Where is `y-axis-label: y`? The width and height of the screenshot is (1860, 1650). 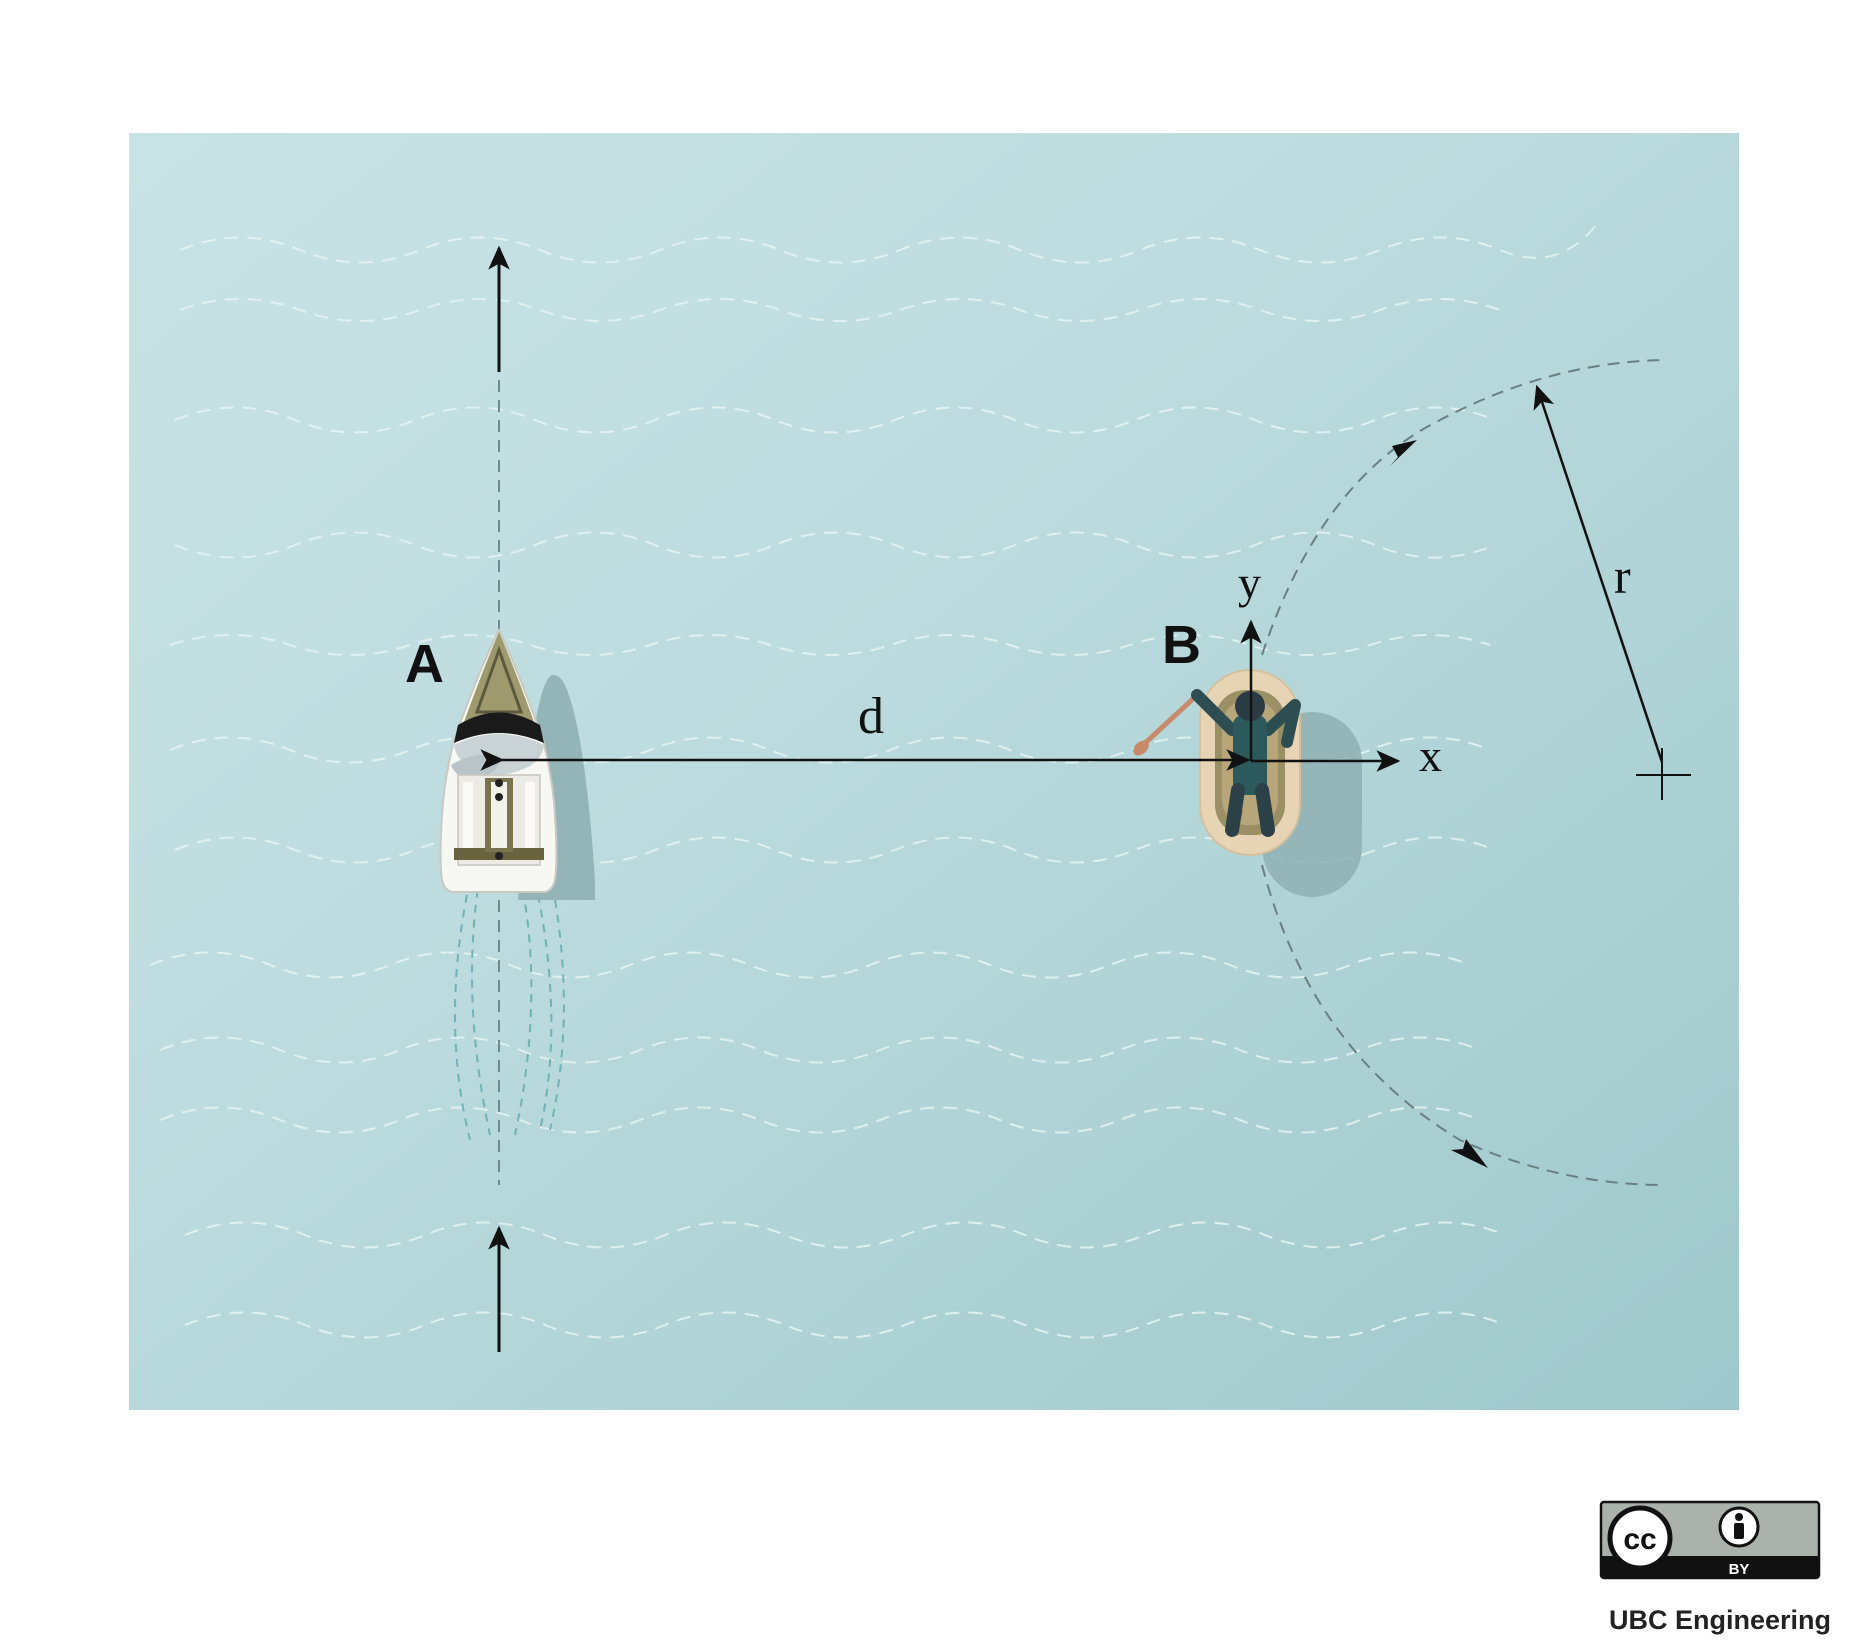
y-axis-label: y is located at coordinates (1249, 582).